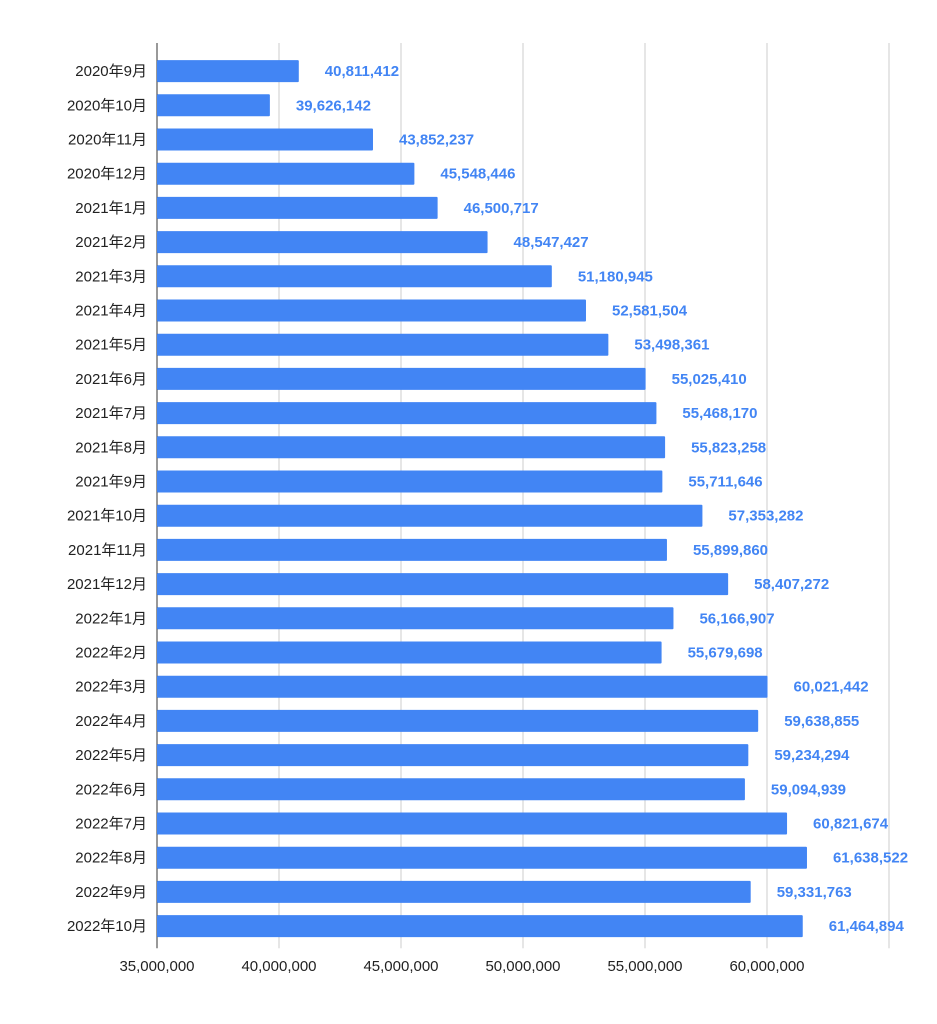 The width and height of the screenshot is (937, 1024). I want to click on category-label: 2022年5月, so click(111, 755).